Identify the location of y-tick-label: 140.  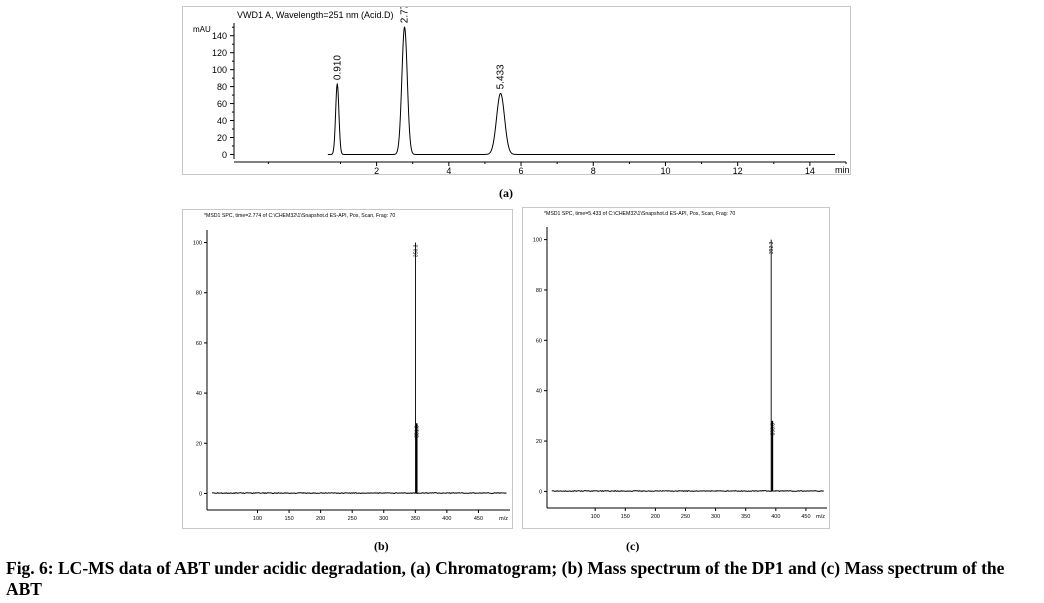
(219, 36).